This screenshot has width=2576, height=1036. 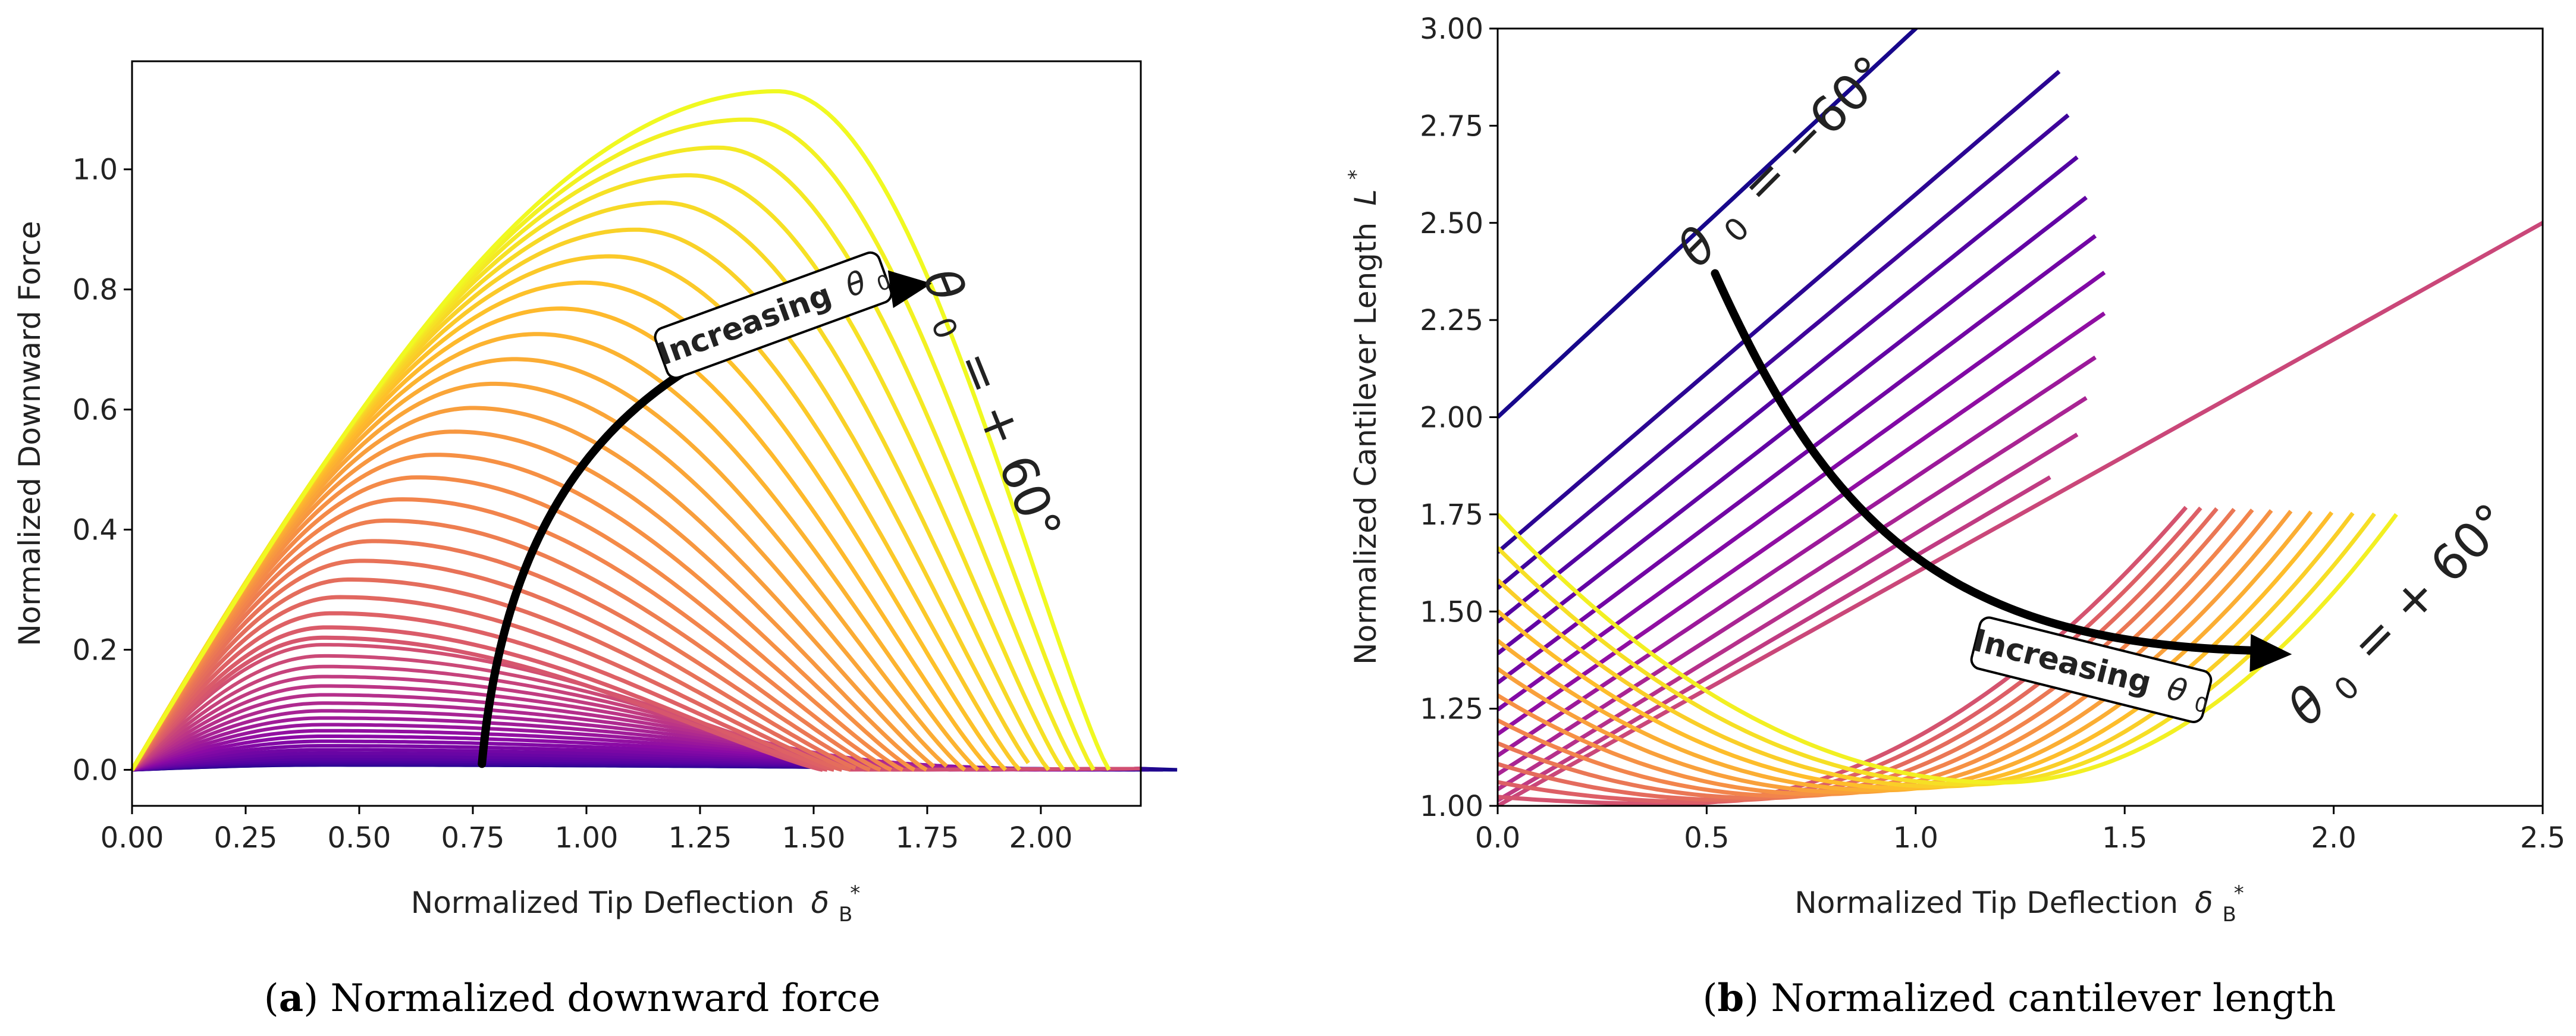 I want to click on panel-b-x-tick-label: 1.0, so click(x=1915, y=838).